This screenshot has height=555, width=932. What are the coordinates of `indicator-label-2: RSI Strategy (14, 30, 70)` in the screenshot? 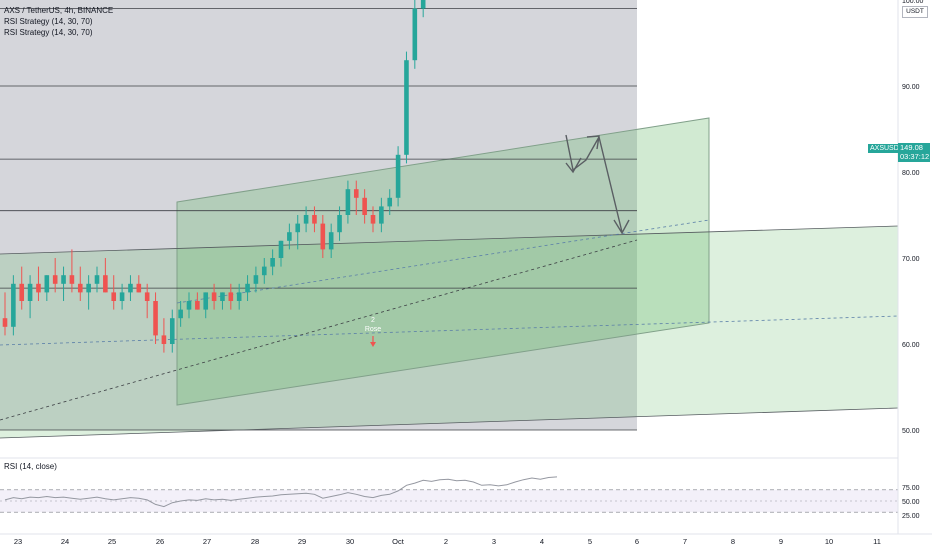 It's located at (48, 32).